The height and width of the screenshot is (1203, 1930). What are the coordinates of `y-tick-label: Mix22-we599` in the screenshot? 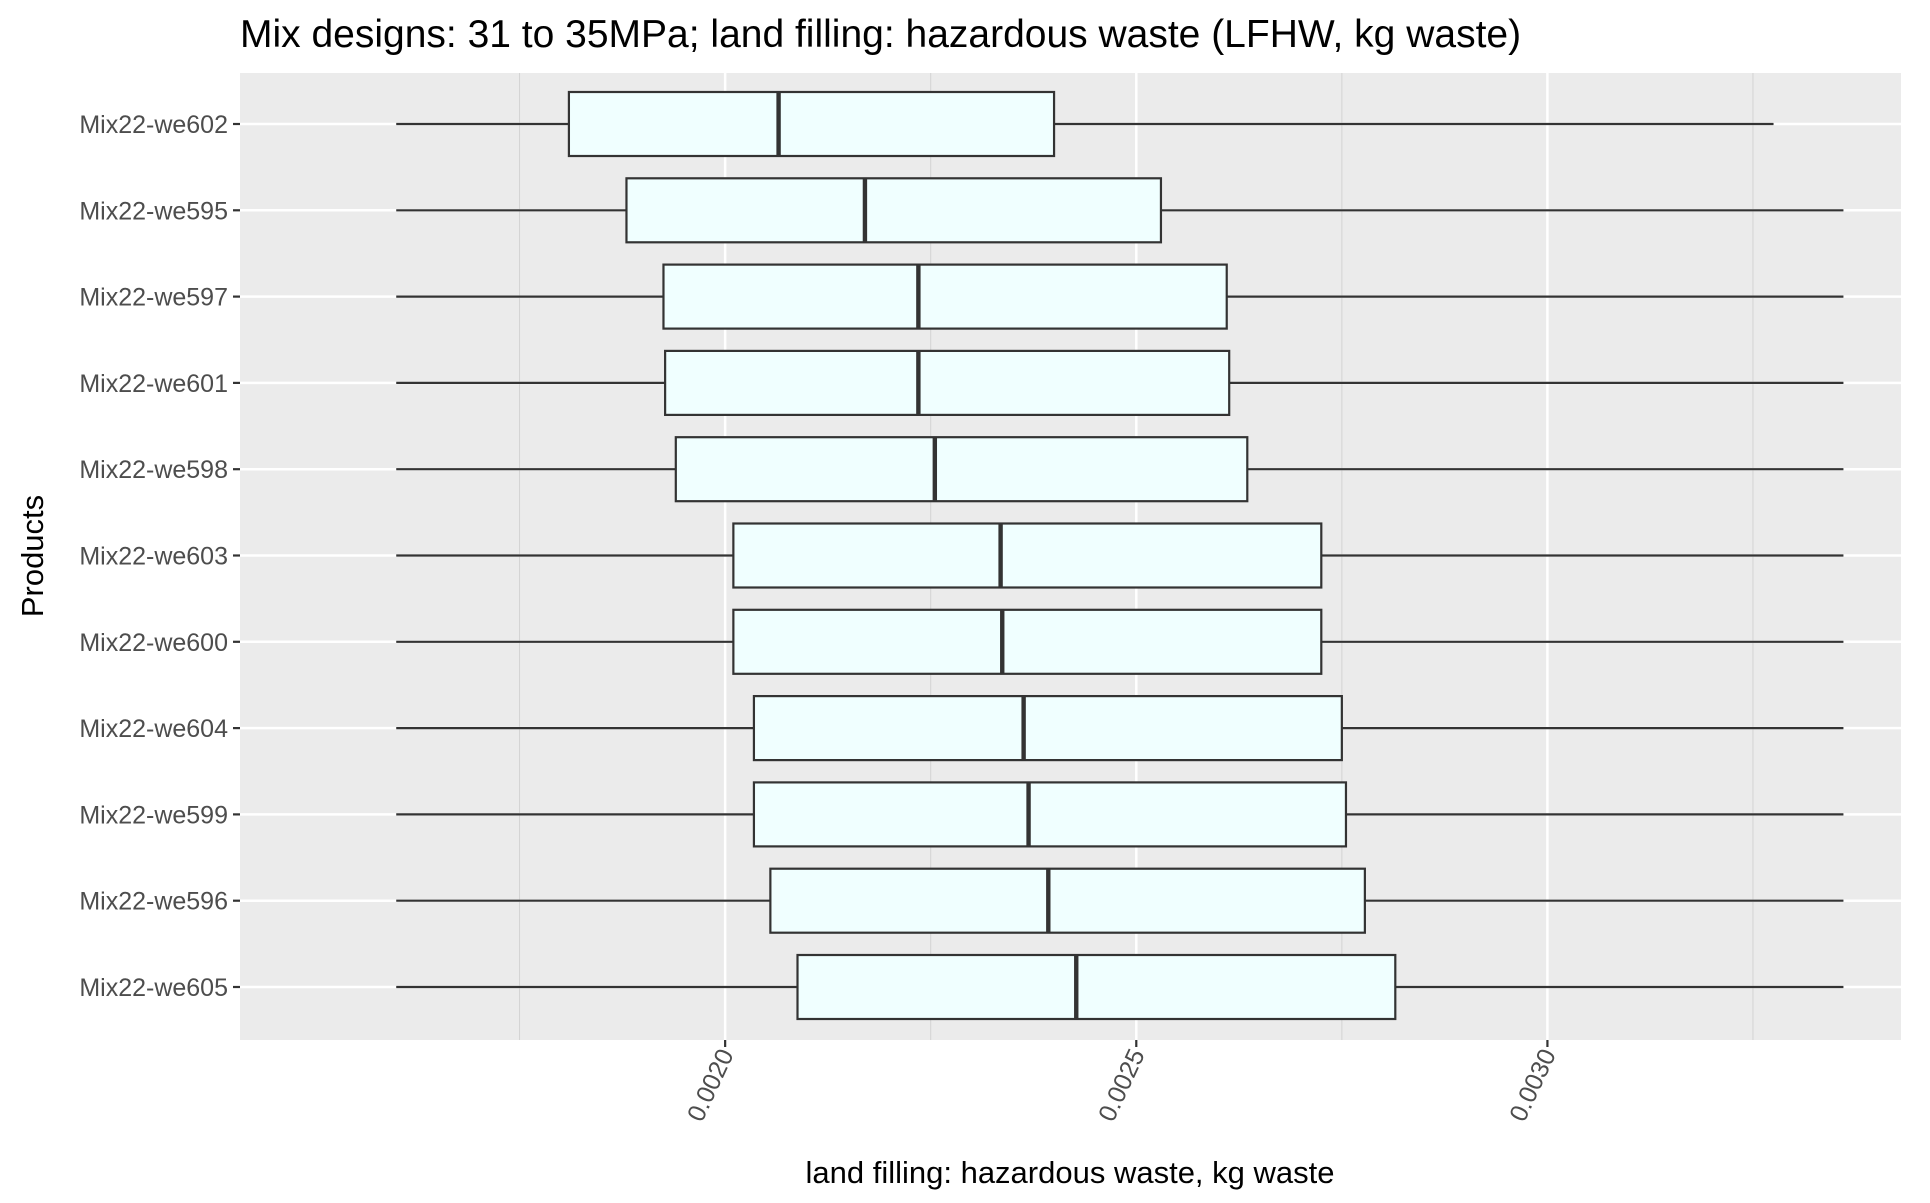 It's located at (153, 815).